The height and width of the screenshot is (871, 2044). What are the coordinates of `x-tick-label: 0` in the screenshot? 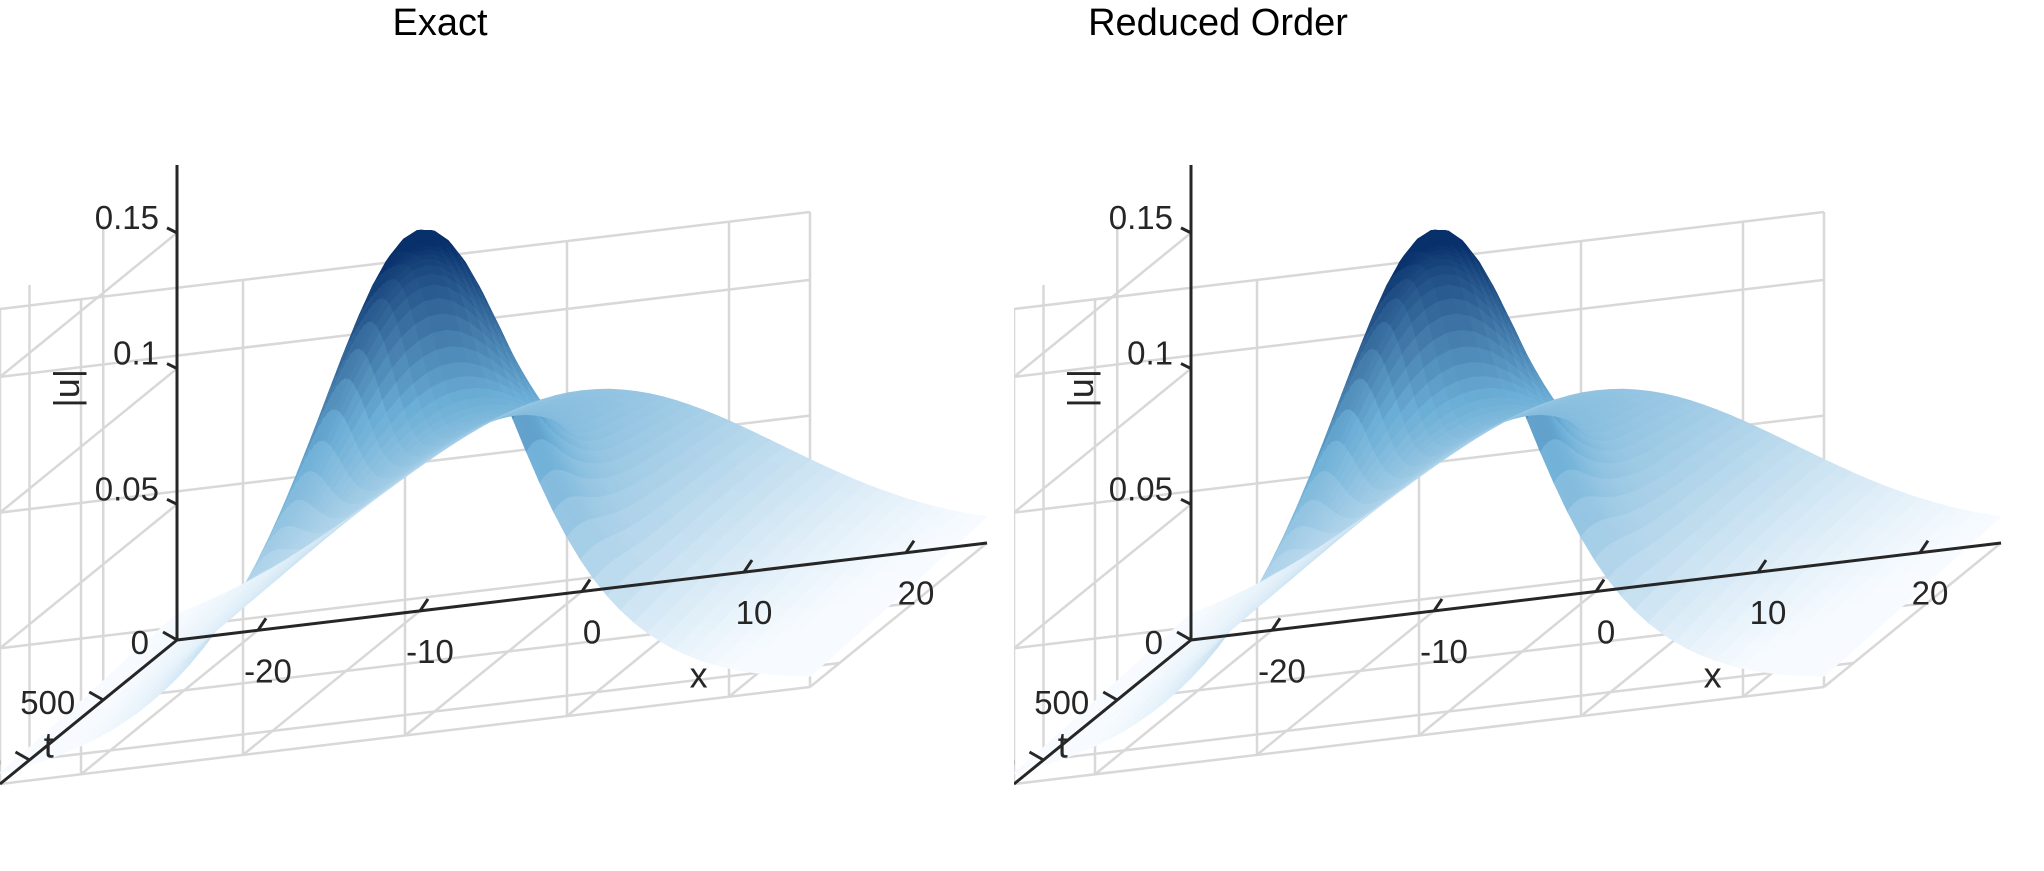 It's located at (592, 632).